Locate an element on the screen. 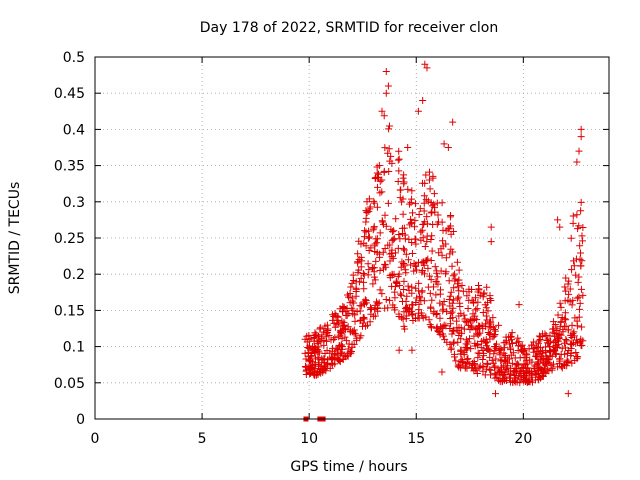 Image resolution: width=640 pixels, height=480 pixels. y-tick-label: 0.1 is located at coordinates (74, 348).